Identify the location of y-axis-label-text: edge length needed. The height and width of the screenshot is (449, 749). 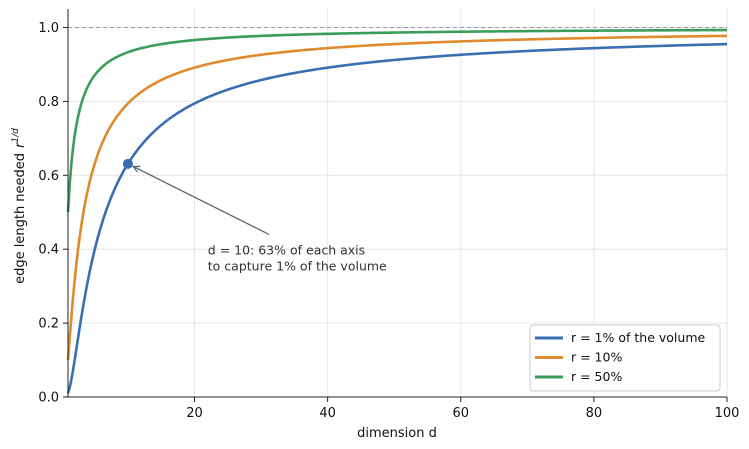
(20, 218).